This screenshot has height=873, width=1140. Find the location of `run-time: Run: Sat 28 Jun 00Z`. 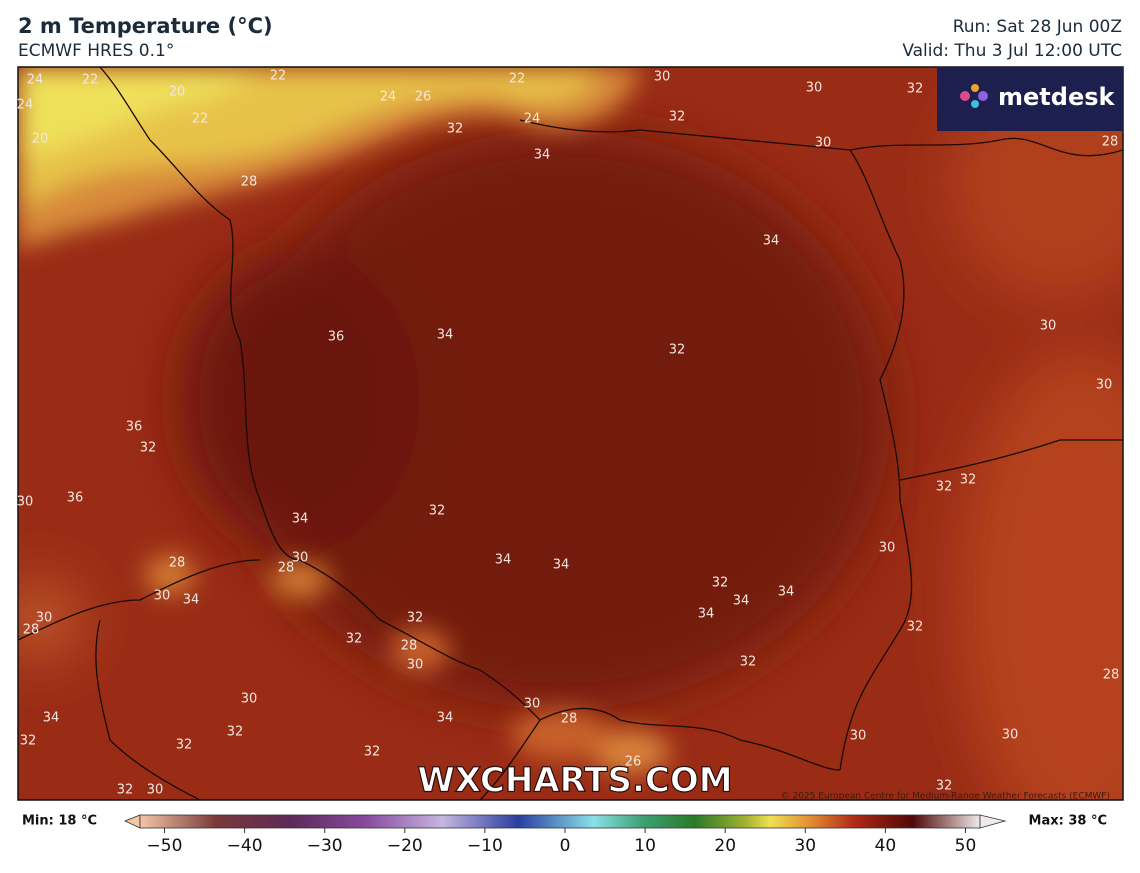

run-time: Run: Sat 28 Jun 00Z is located at coordinates (1037, 27).